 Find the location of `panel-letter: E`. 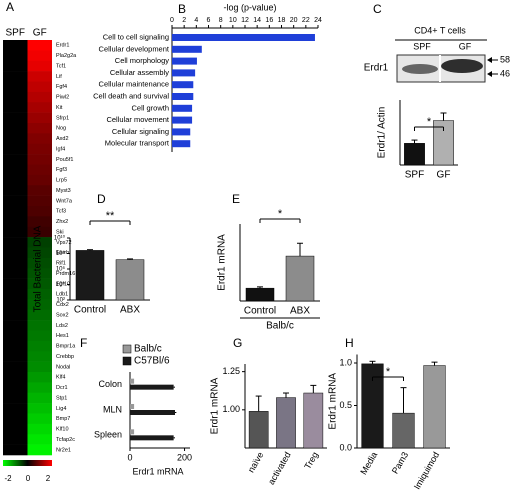

panel-letter: E is located at coordinates (236, 199).